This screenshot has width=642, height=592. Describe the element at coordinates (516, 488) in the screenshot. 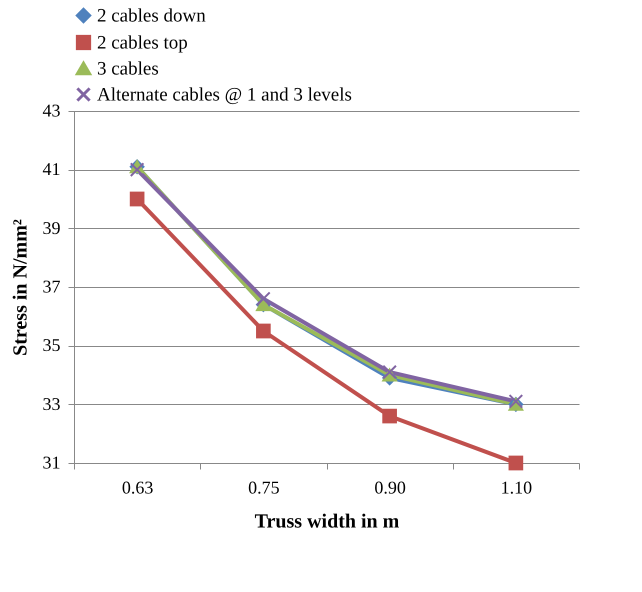

I see `x-tick-label: 1.10` at that location.